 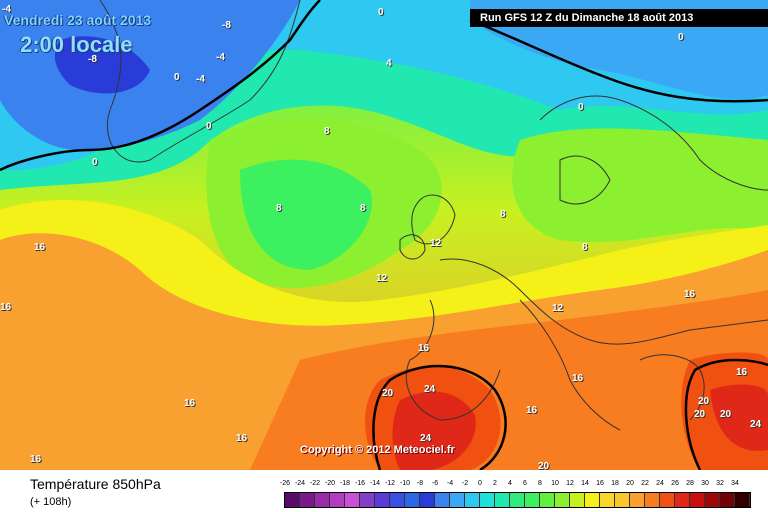 What do you see at coordinates (720, 483) in the screenshot?
I see `scale-tick-label: 32` at bounding box center [720, 483].